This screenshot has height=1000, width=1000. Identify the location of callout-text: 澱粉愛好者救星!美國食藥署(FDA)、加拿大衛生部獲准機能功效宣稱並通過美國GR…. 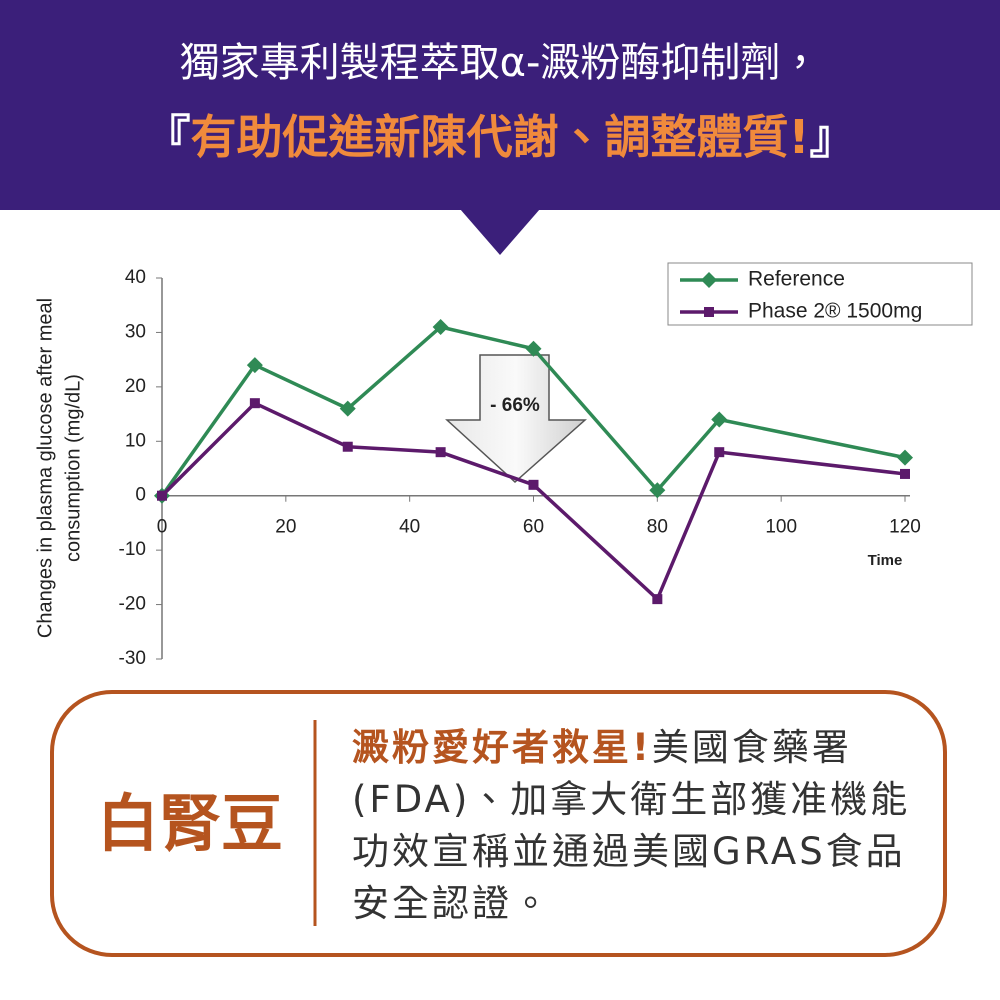
(637, 826).